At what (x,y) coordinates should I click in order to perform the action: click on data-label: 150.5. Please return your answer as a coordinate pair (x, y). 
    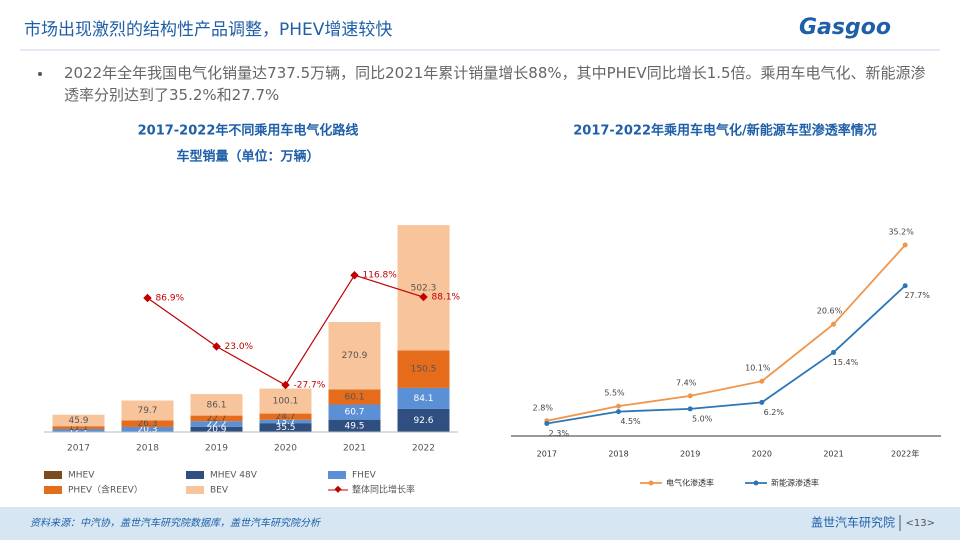
    Looking at the image, I should click on (424, 370).